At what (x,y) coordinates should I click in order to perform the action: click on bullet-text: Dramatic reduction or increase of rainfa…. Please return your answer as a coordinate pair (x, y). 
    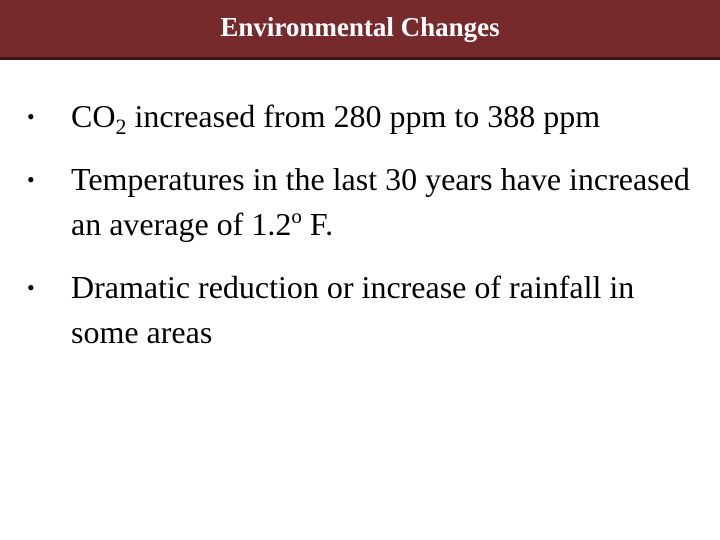
    Looking at the image, I should click on (353, 309).